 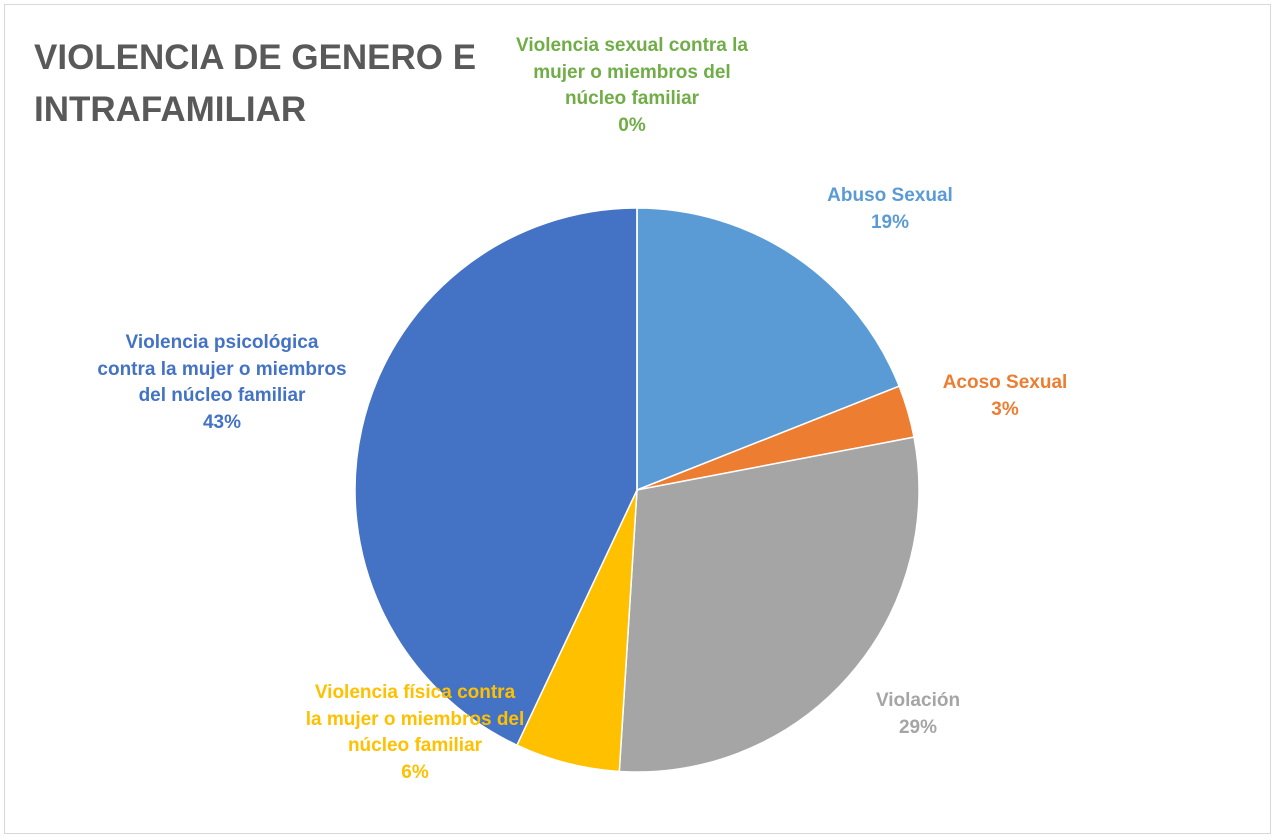 What do you see at coordinates (918, 700) in the screenshot?
I see `category-label: Violación` at bounding box center [918, 700].